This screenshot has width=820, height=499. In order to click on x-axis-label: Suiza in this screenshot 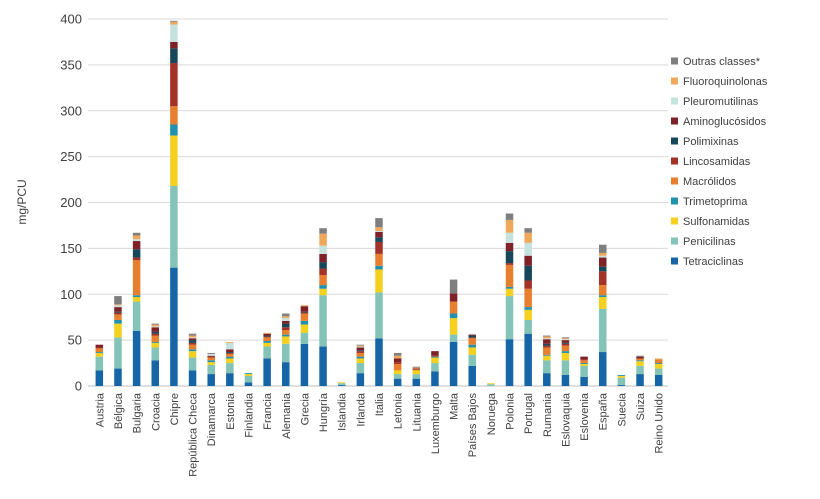, I will do `click(641, 406)`.